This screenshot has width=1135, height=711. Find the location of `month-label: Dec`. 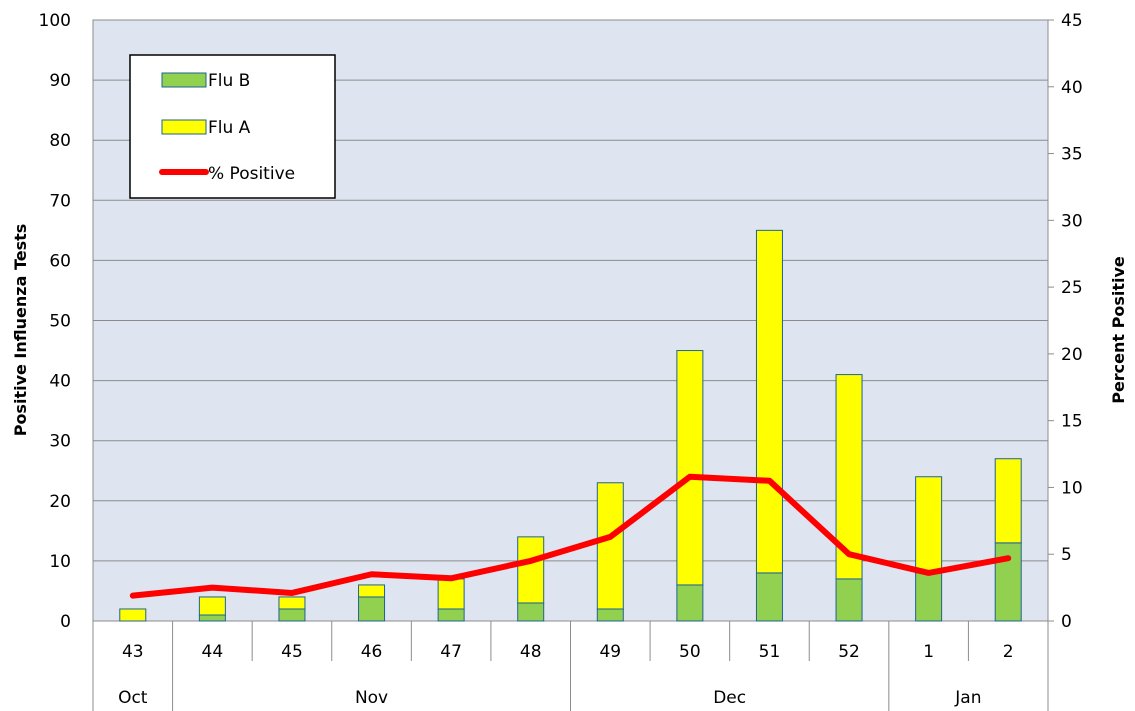

month-label: Dec is located at coordinates (729, 698).